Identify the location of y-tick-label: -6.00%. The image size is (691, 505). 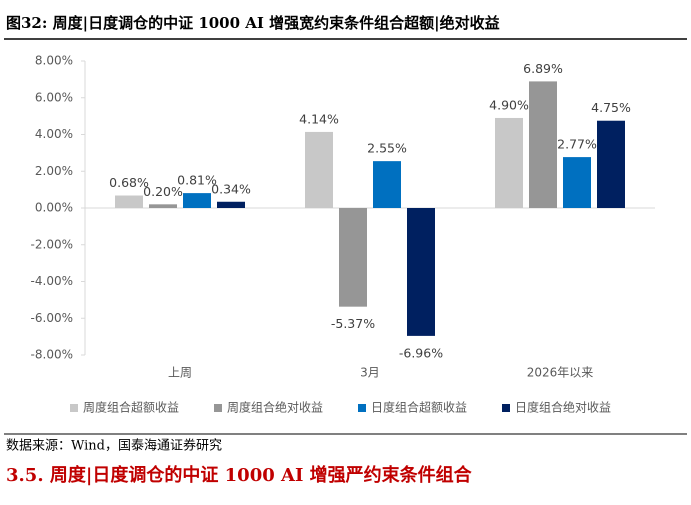
(52, 318).